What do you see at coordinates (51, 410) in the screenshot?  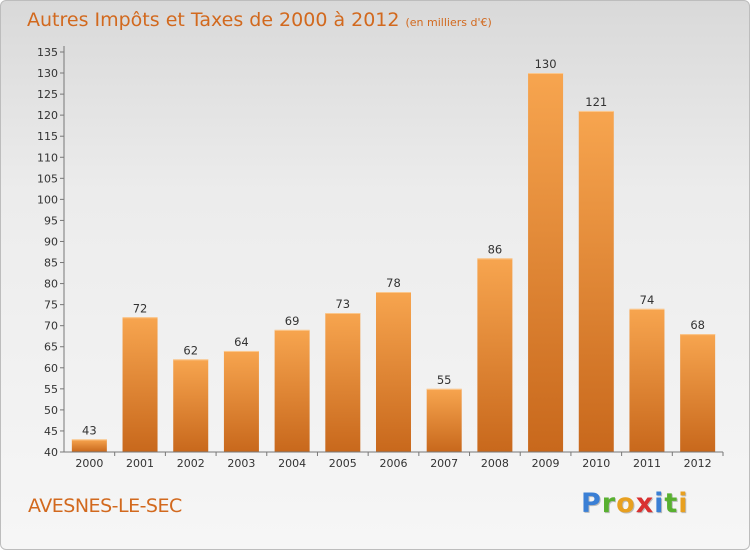 I see `y-tick-label: 50` at bounding box center [51, 410].